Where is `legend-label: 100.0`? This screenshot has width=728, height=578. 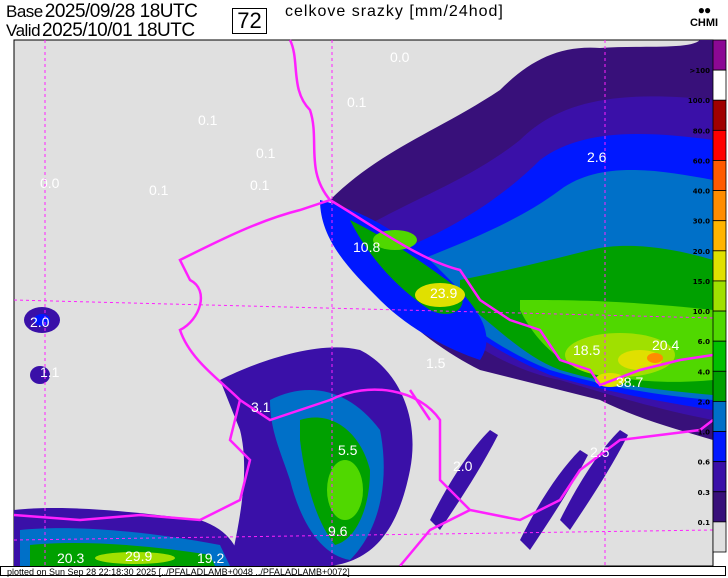 legend-label: 100.0 is located at coordinates (699, 101).